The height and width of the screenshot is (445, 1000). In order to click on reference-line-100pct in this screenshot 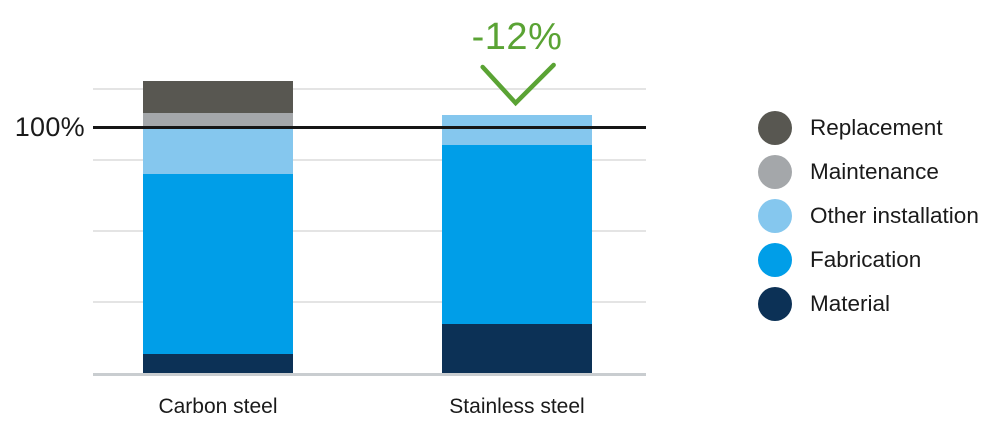, I will do `click(369, 127)`.